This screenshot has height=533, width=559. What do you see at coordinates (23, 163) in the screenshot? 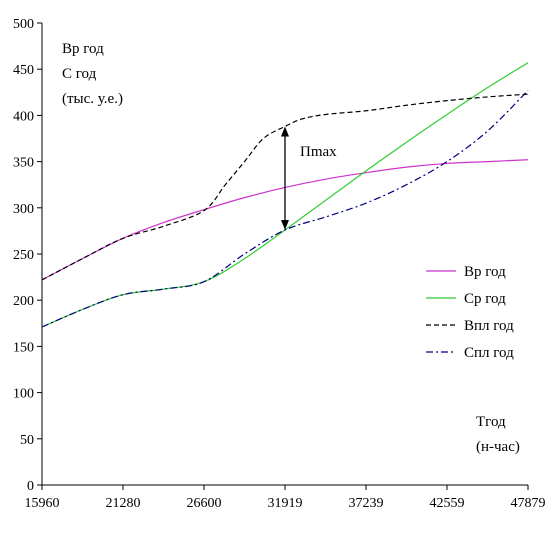
I see `y-tick-label: 350` at bounding box center [23, 163].